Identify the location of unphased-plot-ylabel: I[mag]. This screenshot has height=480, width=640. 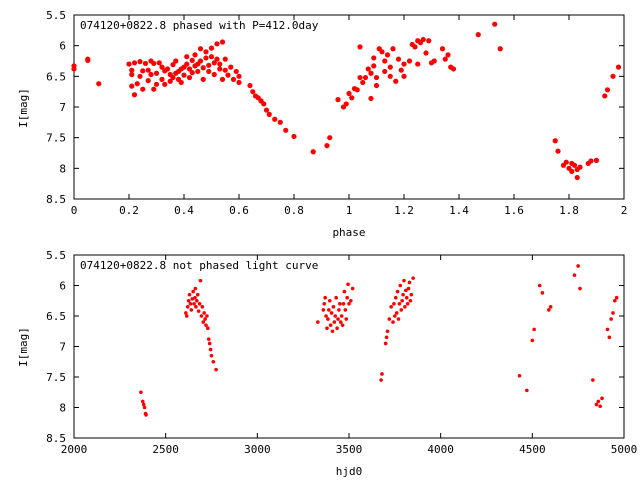
(23, 347).